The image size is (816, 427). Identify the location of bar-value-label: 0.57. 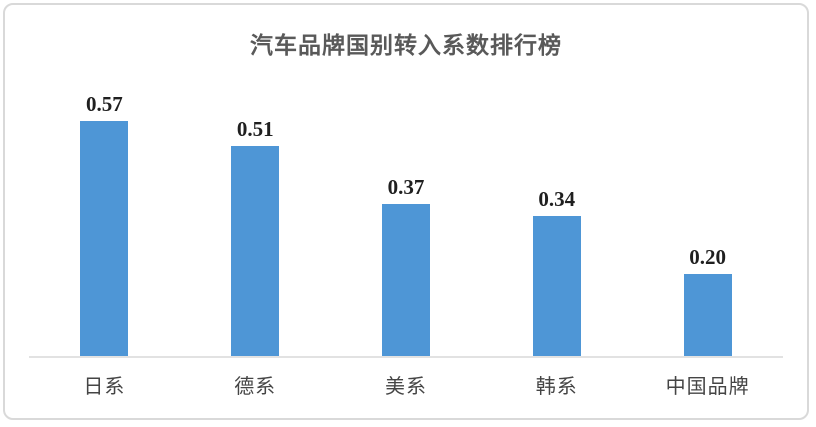
(104, 104).